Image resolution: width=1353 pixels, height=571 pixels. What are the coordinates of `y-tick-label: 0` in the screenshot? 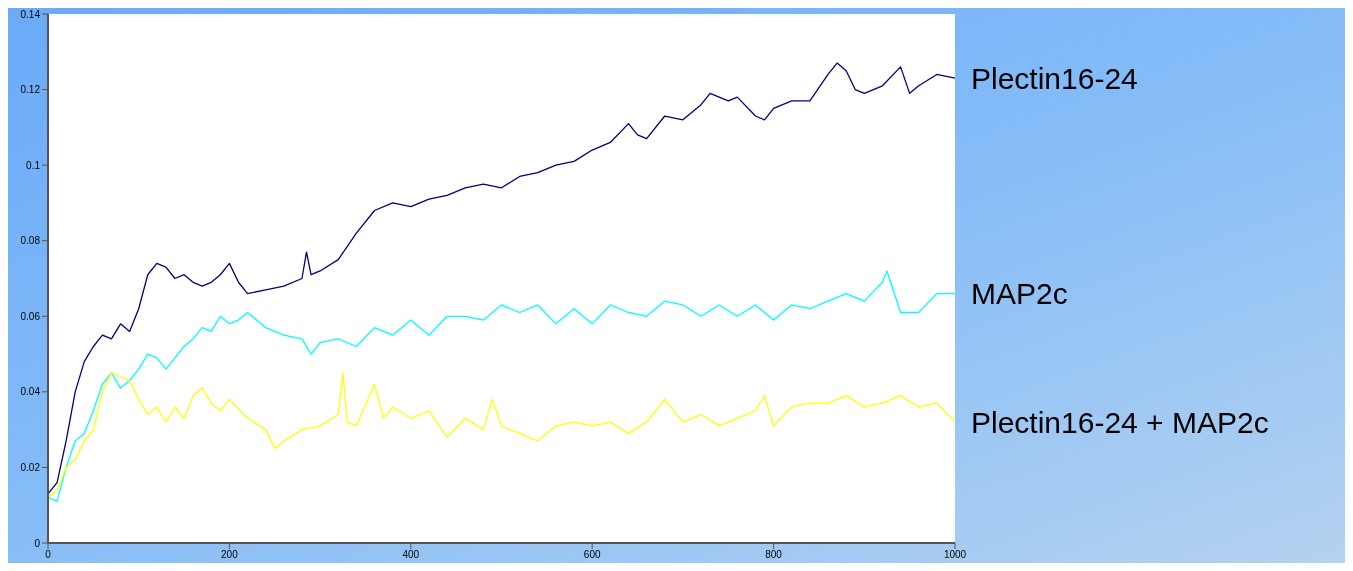 It's located at (37, 543).